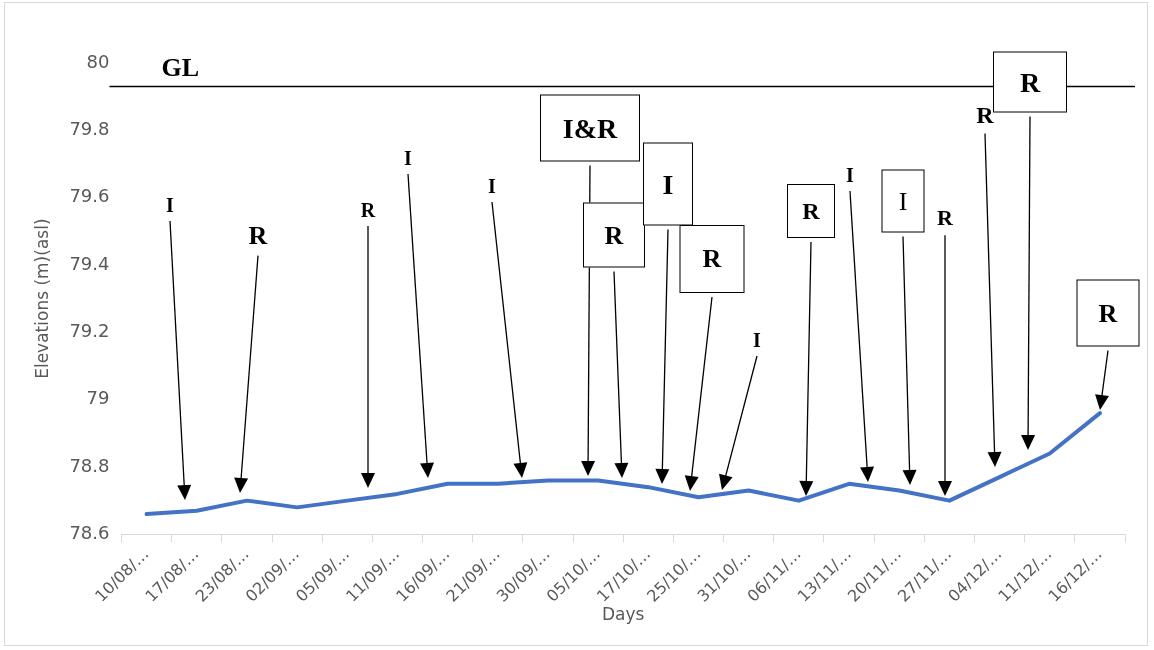 Image resolution: width=1154 pixels, height=650 pixels. What do you see at coordinates (98, 398) in the screenshot?
I see `y-tick-label: 79` at bounding box center [98, 398].